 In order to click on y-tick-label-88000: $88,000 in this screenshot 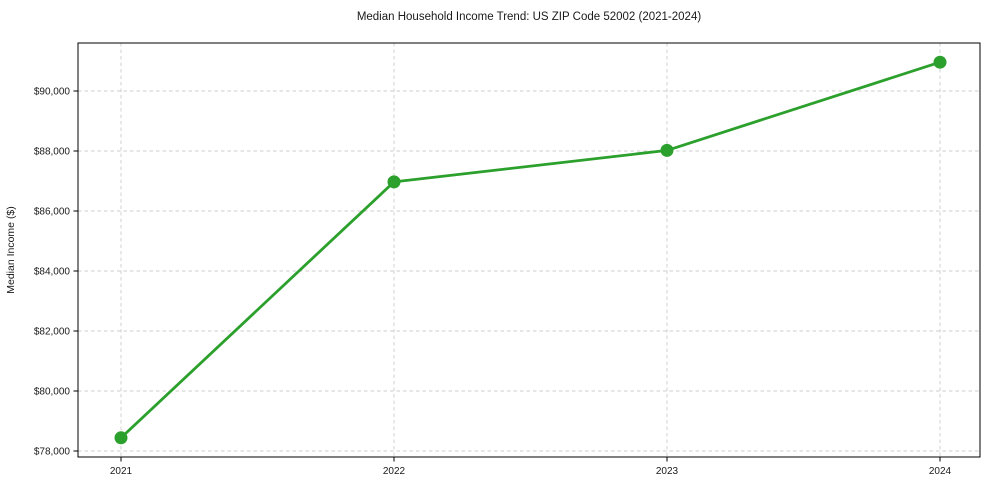, I will do `click(52, 152)`.